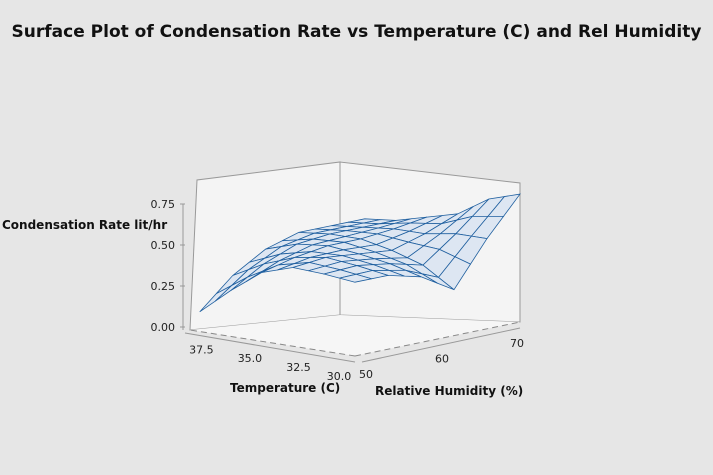  I want to click on floor, so click(355, 335).